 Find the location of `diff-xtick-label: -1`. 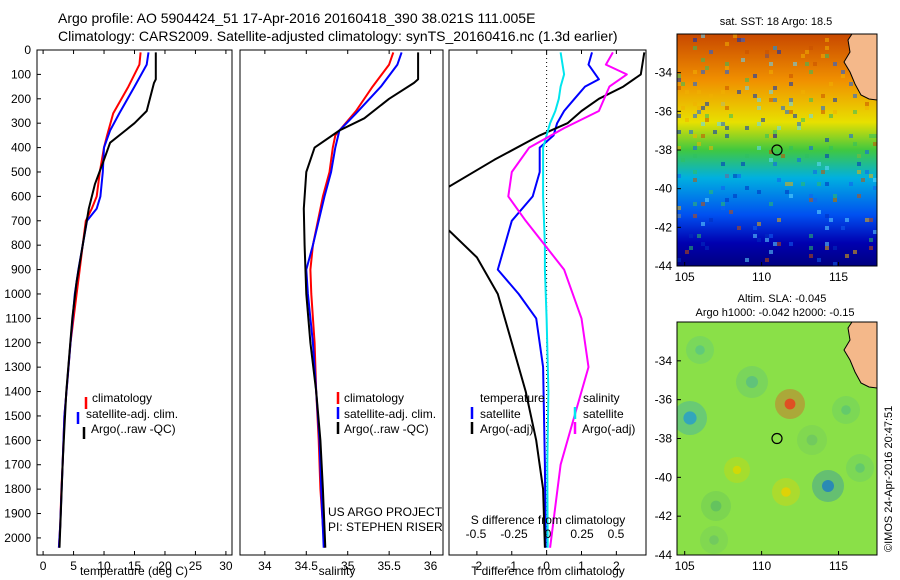

diff-xtick-label: -1 is located at coordinates (511, 566).